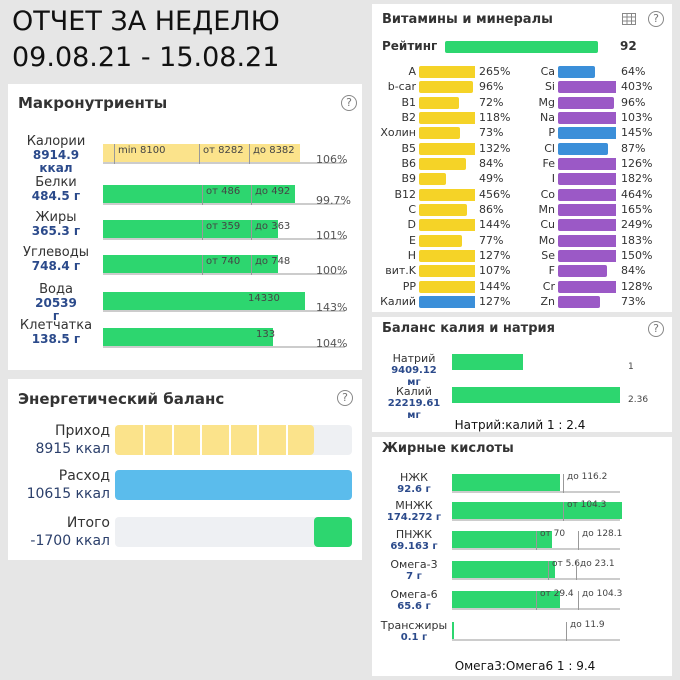 This screenshot has width=680, height=680. Describe the element at coordinates (553, 534) in the screenshot. I see `norm-label: от 70` at that location.